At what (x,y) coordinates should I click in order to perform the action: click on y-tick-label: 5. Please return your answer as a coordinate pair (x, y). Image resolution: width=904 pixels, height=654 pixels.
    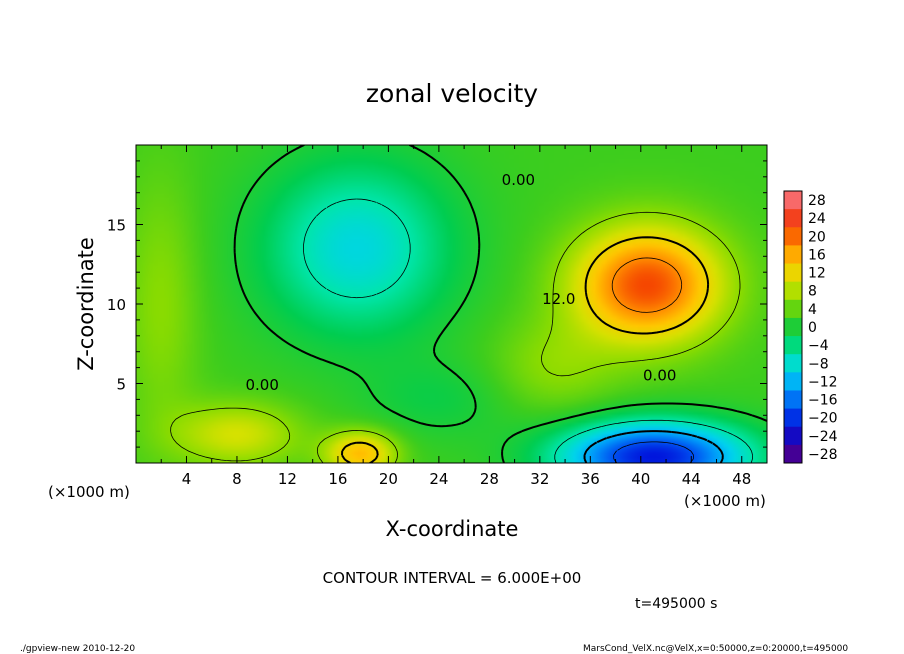
    Looking at the image, I should click on (121, 385).